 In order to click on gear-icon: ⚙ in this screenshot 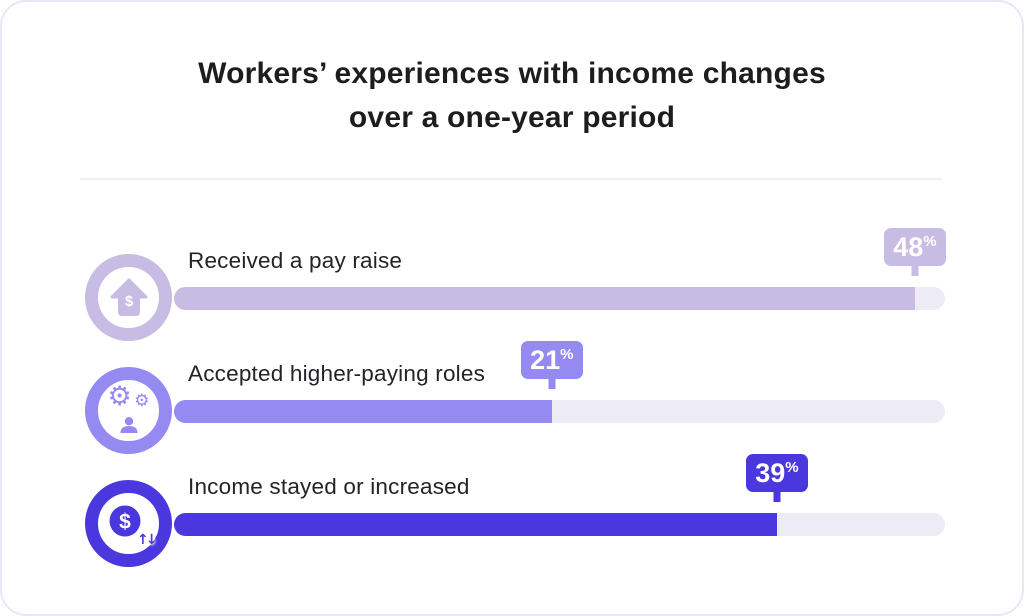, I will do `click(119, 396)`.